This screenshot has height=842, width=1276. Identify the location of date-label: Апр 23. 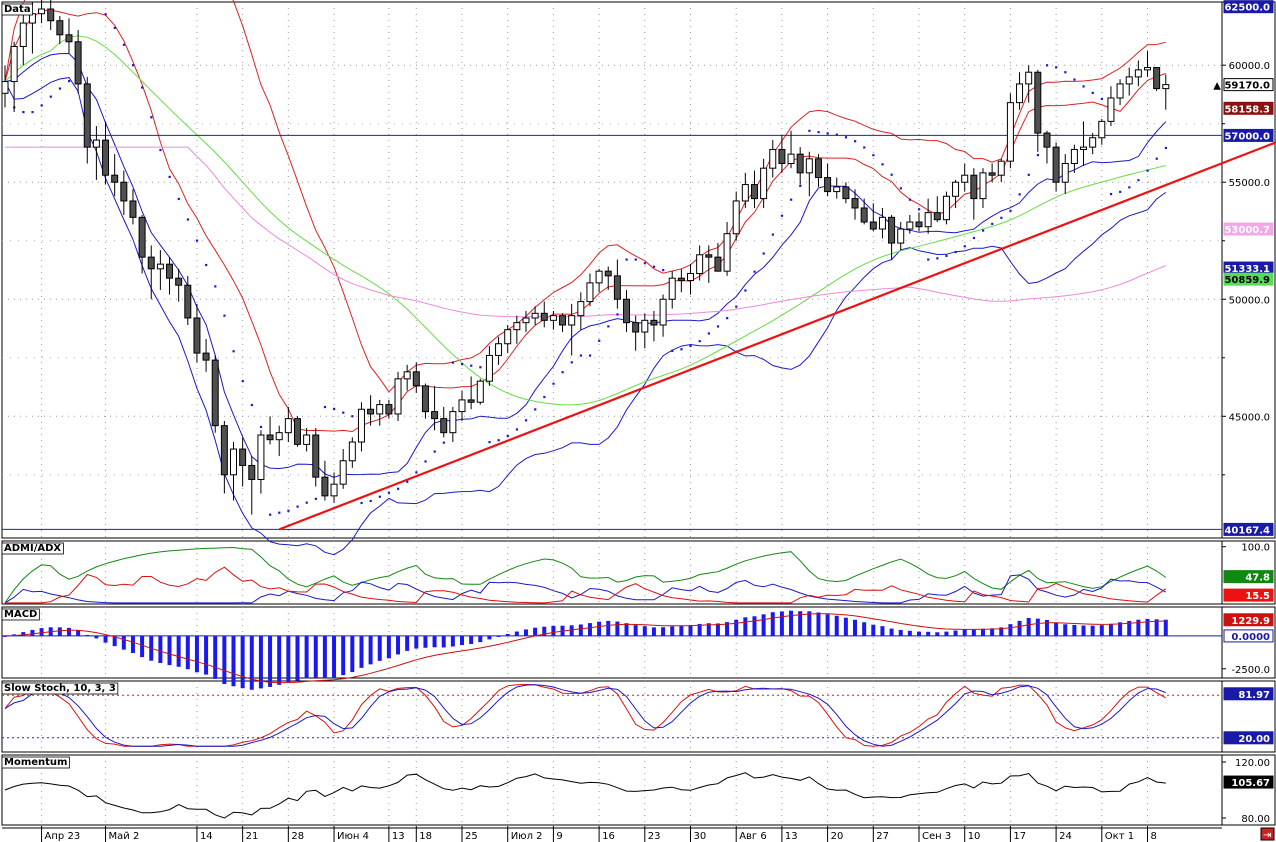
(63, 836).